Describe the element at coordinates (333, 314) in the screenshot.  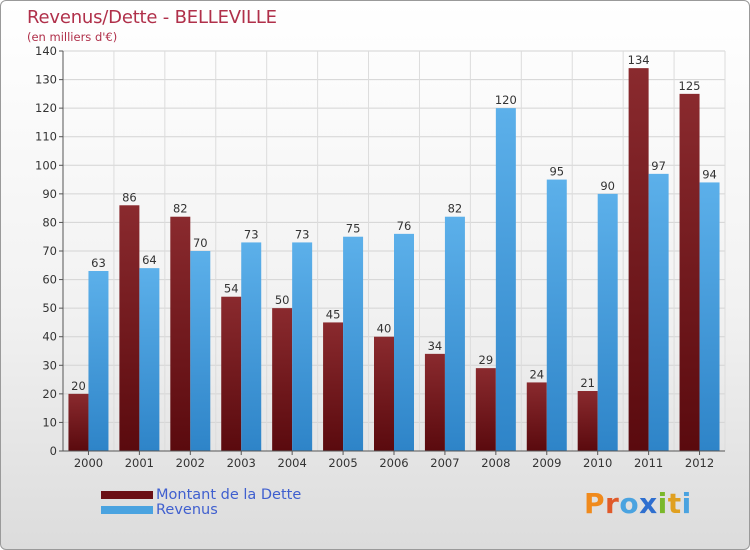
I see `data-label: 45` at that location.